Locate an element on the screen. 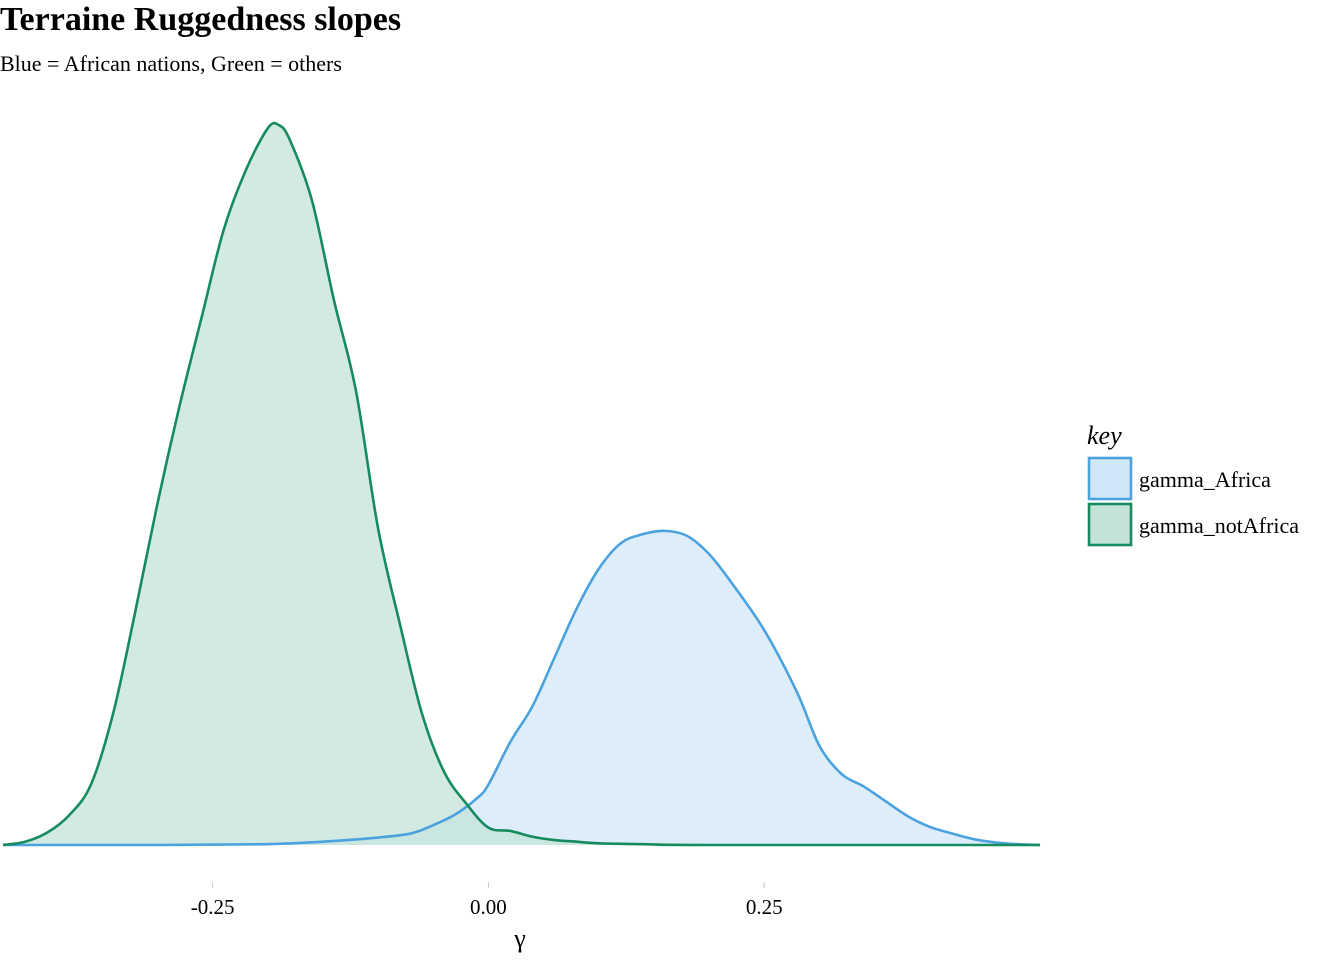  legend-key-gamma_notAfrica is located at coordinates (1110, 524).